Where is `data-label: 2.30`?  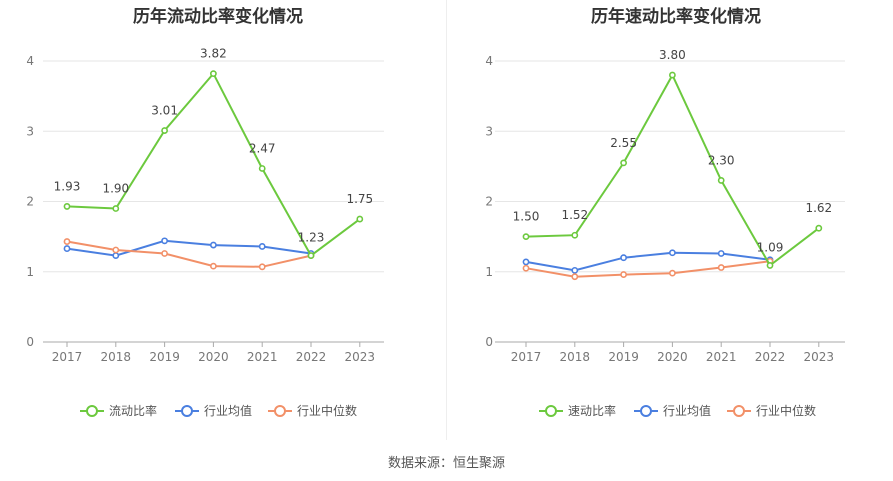
data-label: 2.30 is located at coordinates (721, 160).